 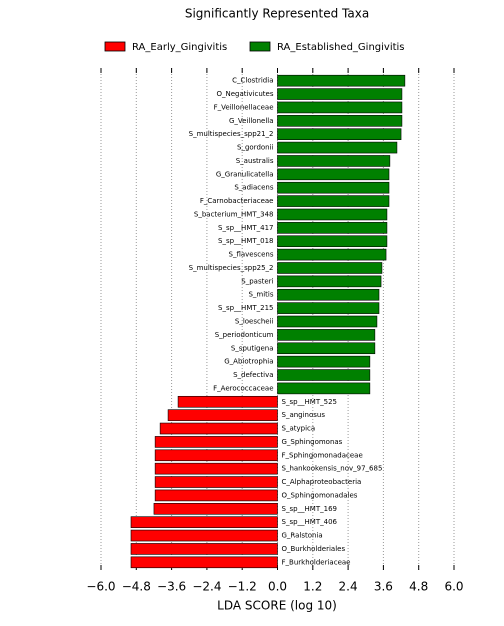 I want to click on category-label: S_sp__HMT_417, so click(x=245, y=228).